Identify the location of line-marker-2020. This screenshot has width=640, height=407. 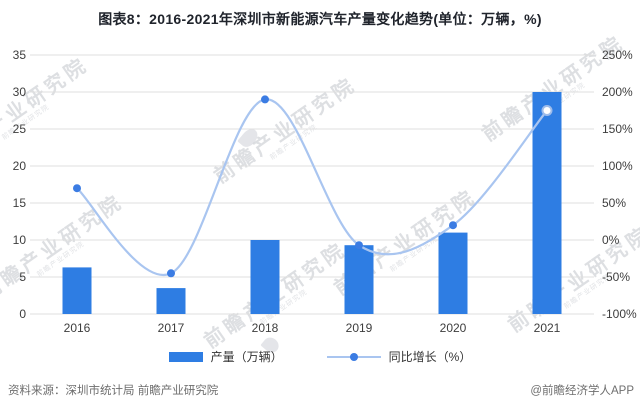
(453, 225).